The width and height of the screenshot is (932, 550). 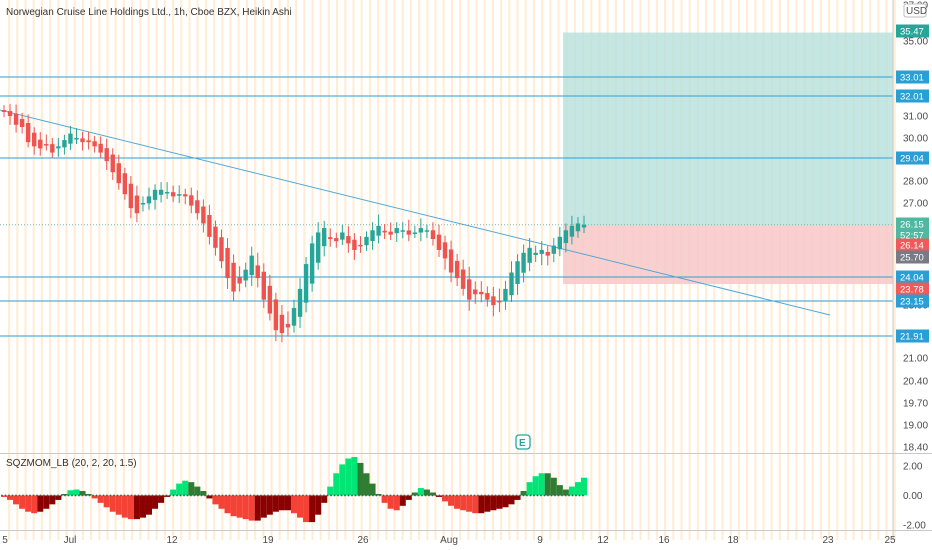 What do you see at coordinates (523, 442) in the screenshot?
I see `earnings-marker: E` at bounding box center [523, 442].